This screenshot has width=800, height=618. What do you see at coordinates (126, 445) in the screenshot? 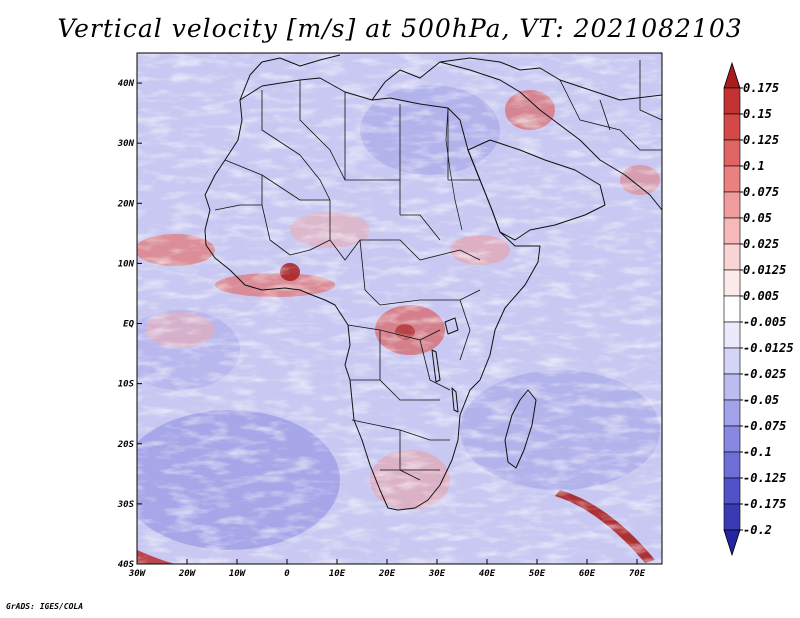
I see `y-tick-label: 20S` at bounding box center [126, 445].